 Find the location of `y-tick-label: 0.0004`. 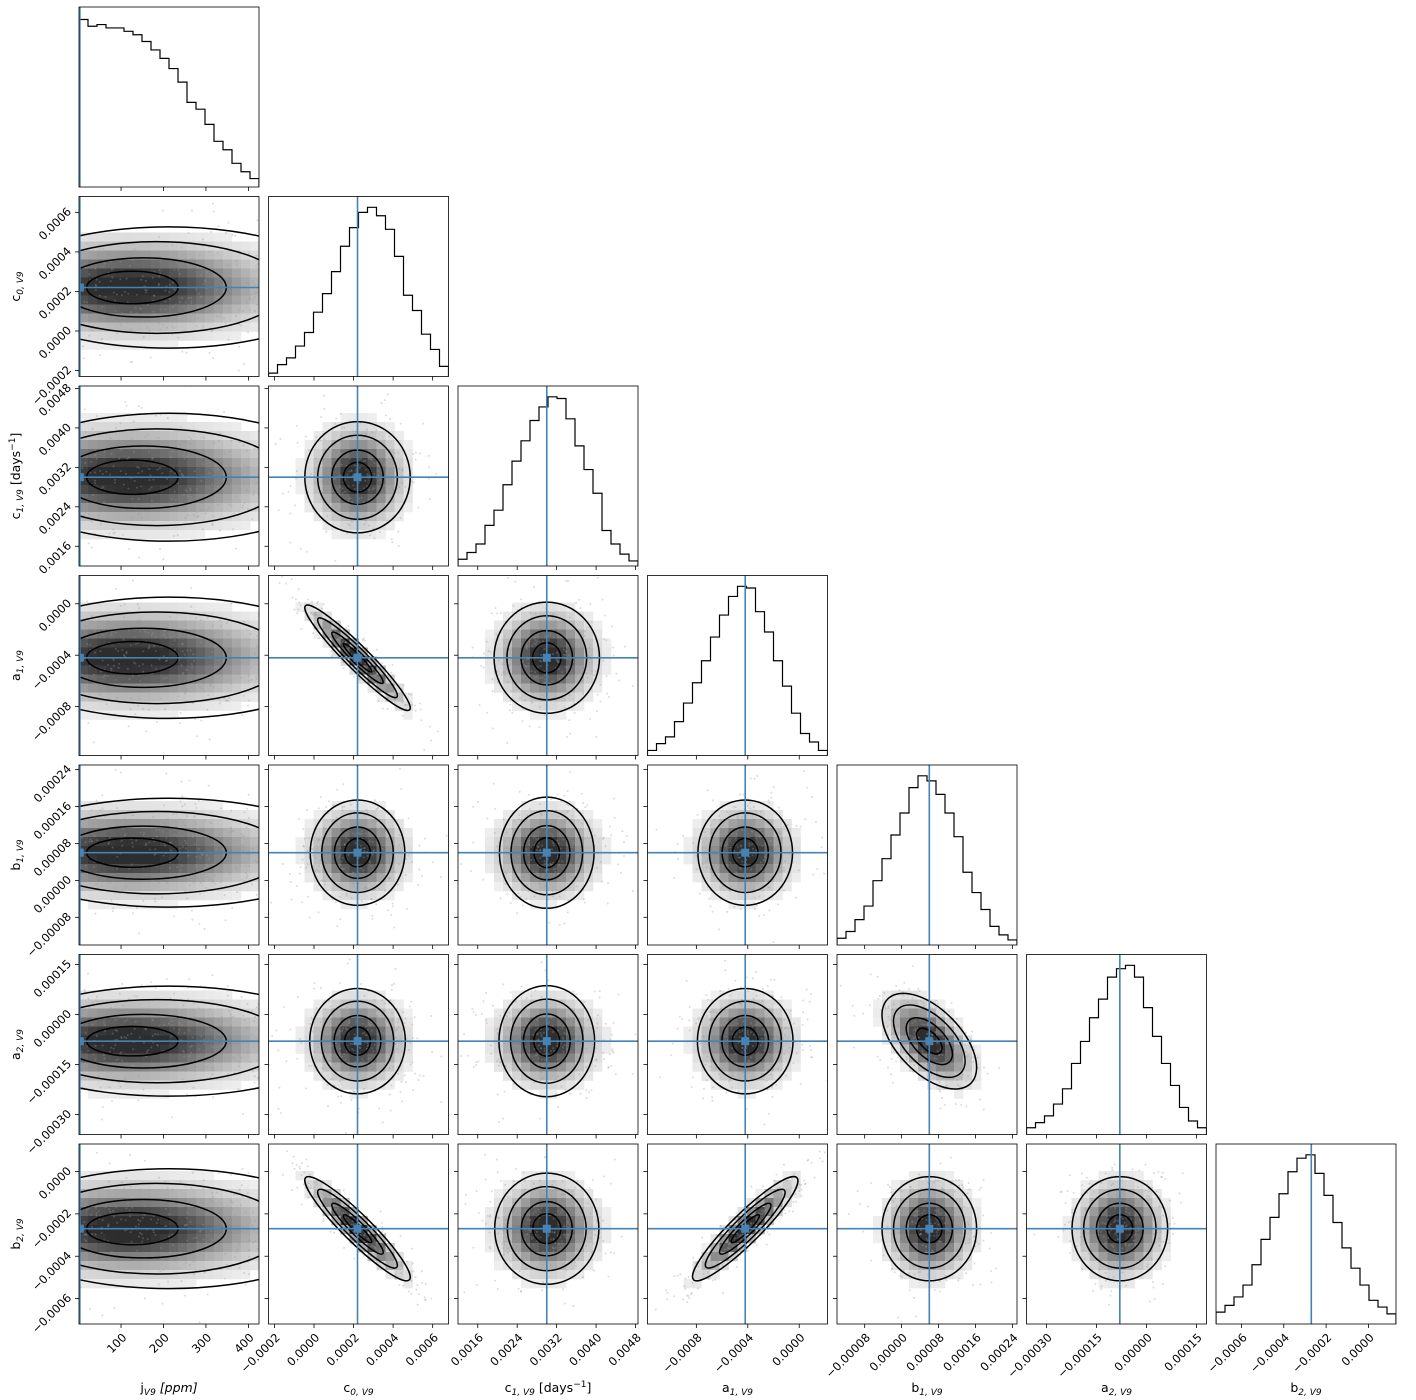

y-tick-label: 0.0004 is located at coordinates (55, 263).